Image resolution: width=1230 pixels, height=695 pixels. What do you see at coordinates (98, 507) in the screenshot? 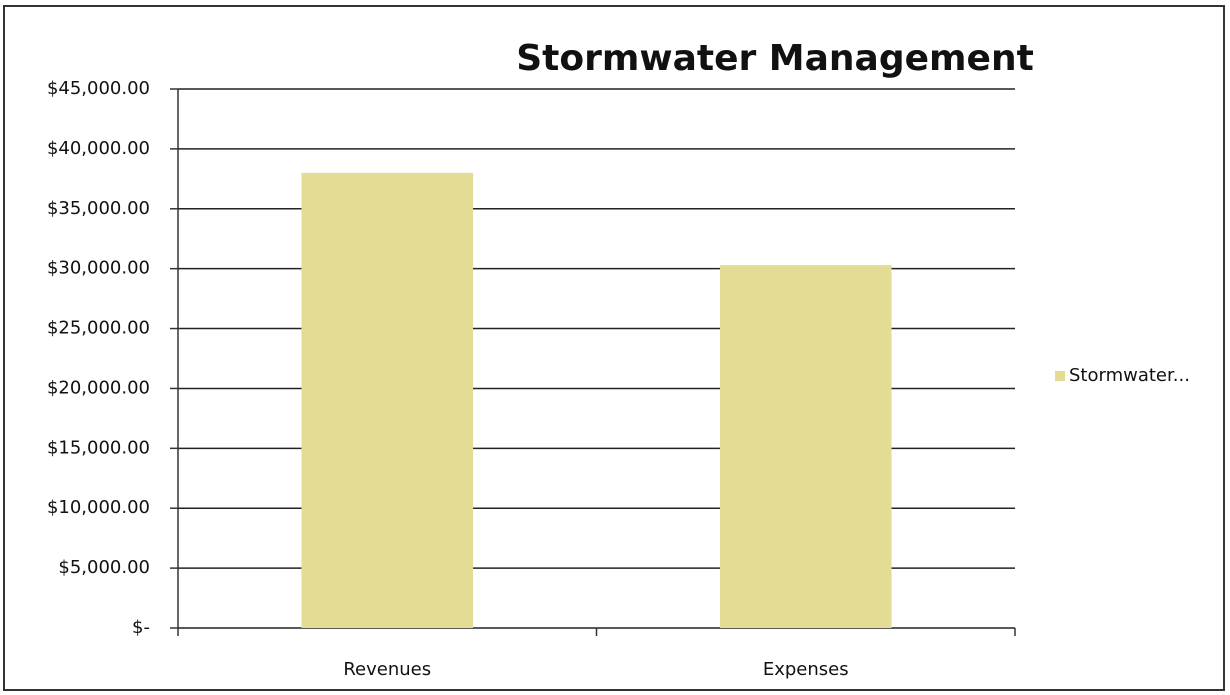
I see `y-tick-label: $10,000.00` at bounding box center [98, 507].